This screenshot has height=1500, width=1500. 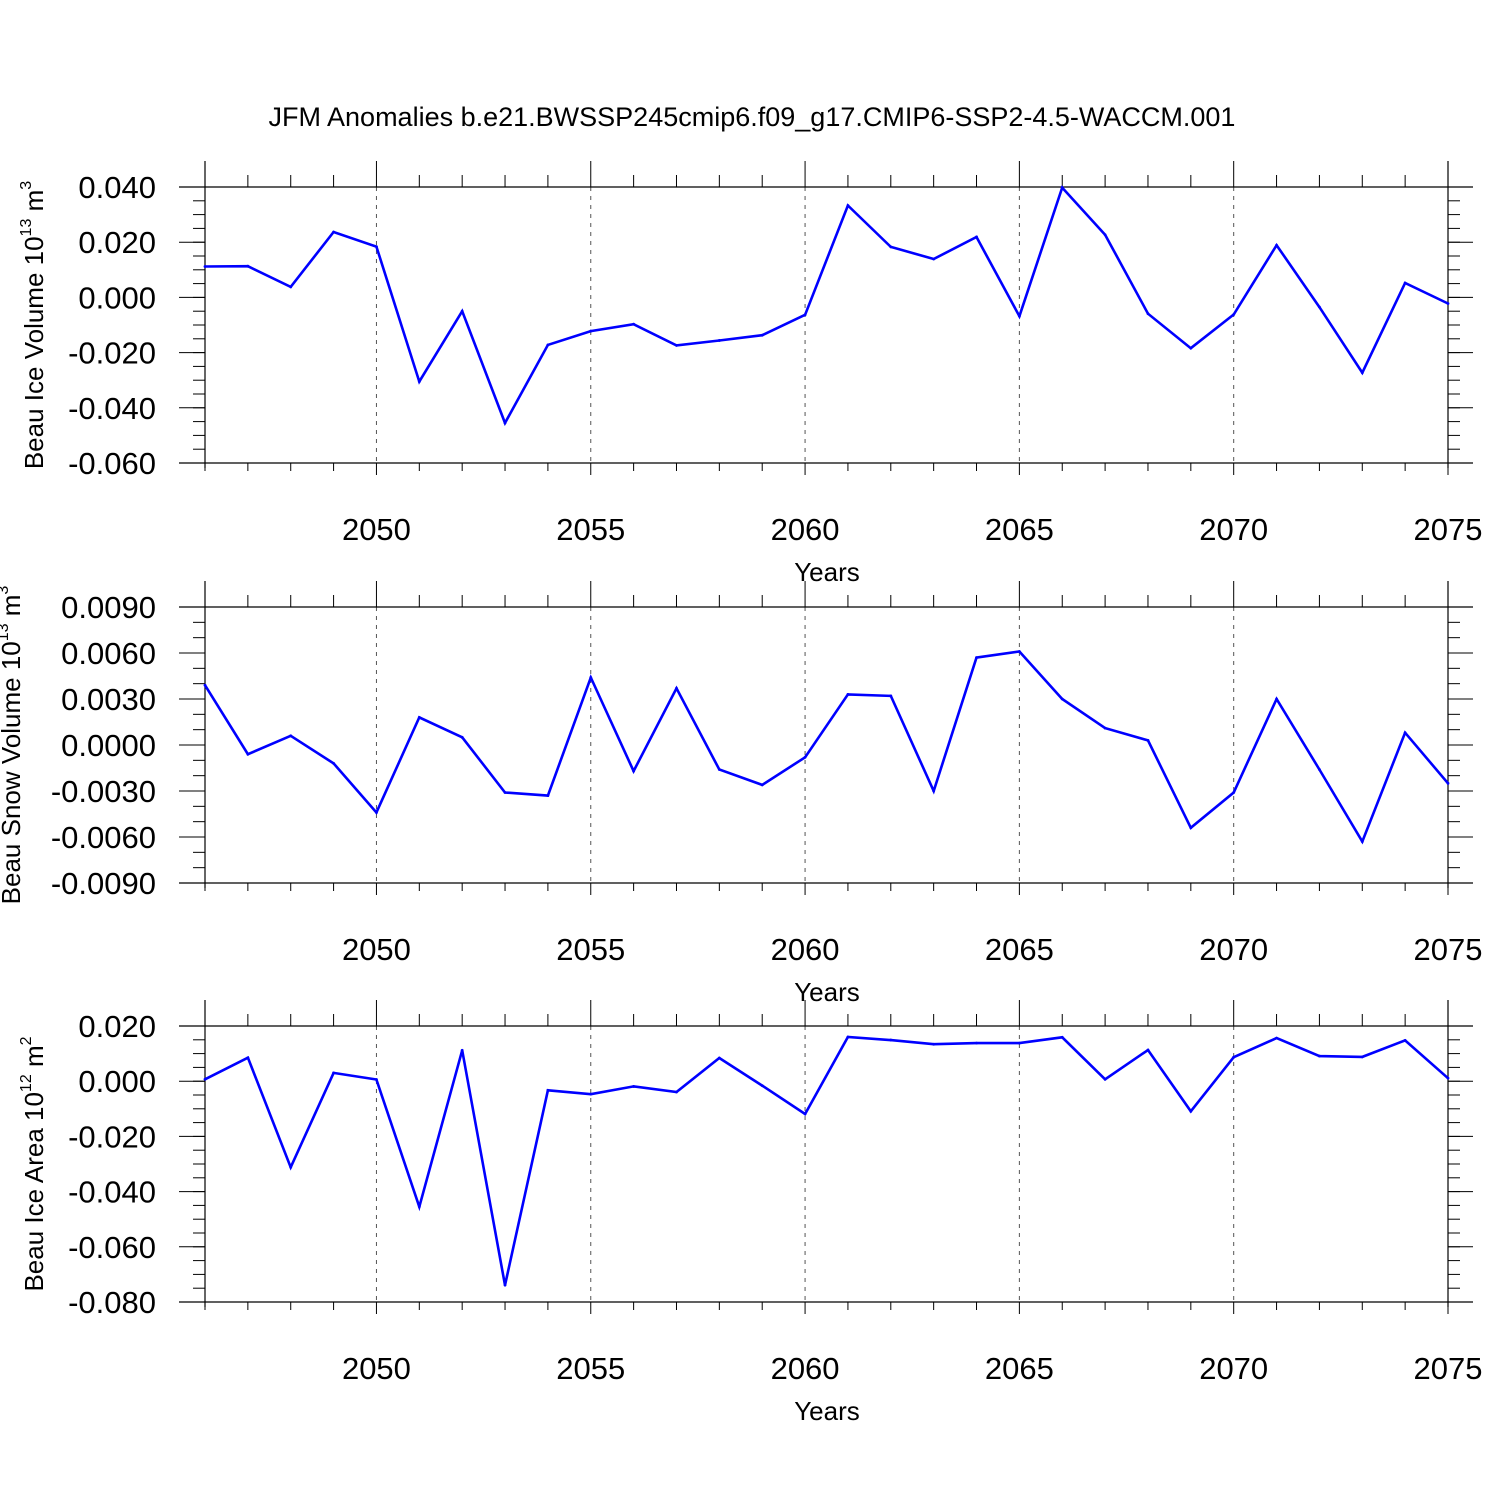 What do you see at coordinates (112, 353) in the screenshot?
I see `y-tick-label: -0.020` at bounding box center [112, 353].